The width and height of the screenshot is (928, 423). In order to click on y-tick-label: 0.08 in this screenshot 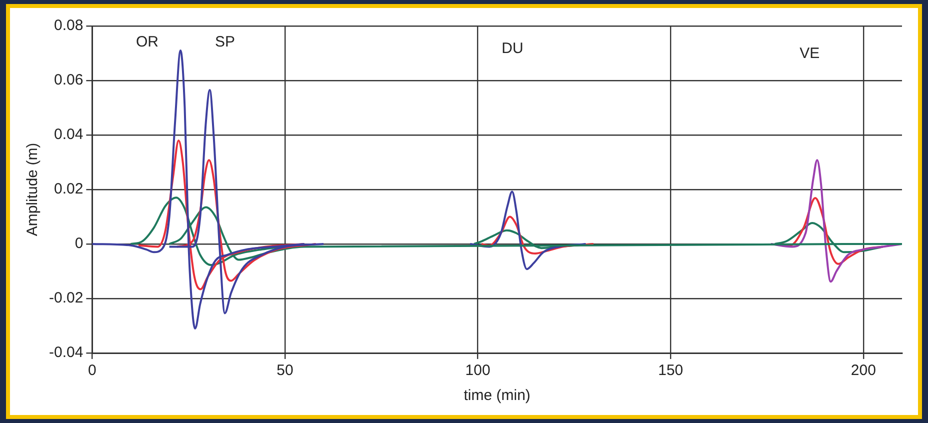, I will do `click(69, 25)`.